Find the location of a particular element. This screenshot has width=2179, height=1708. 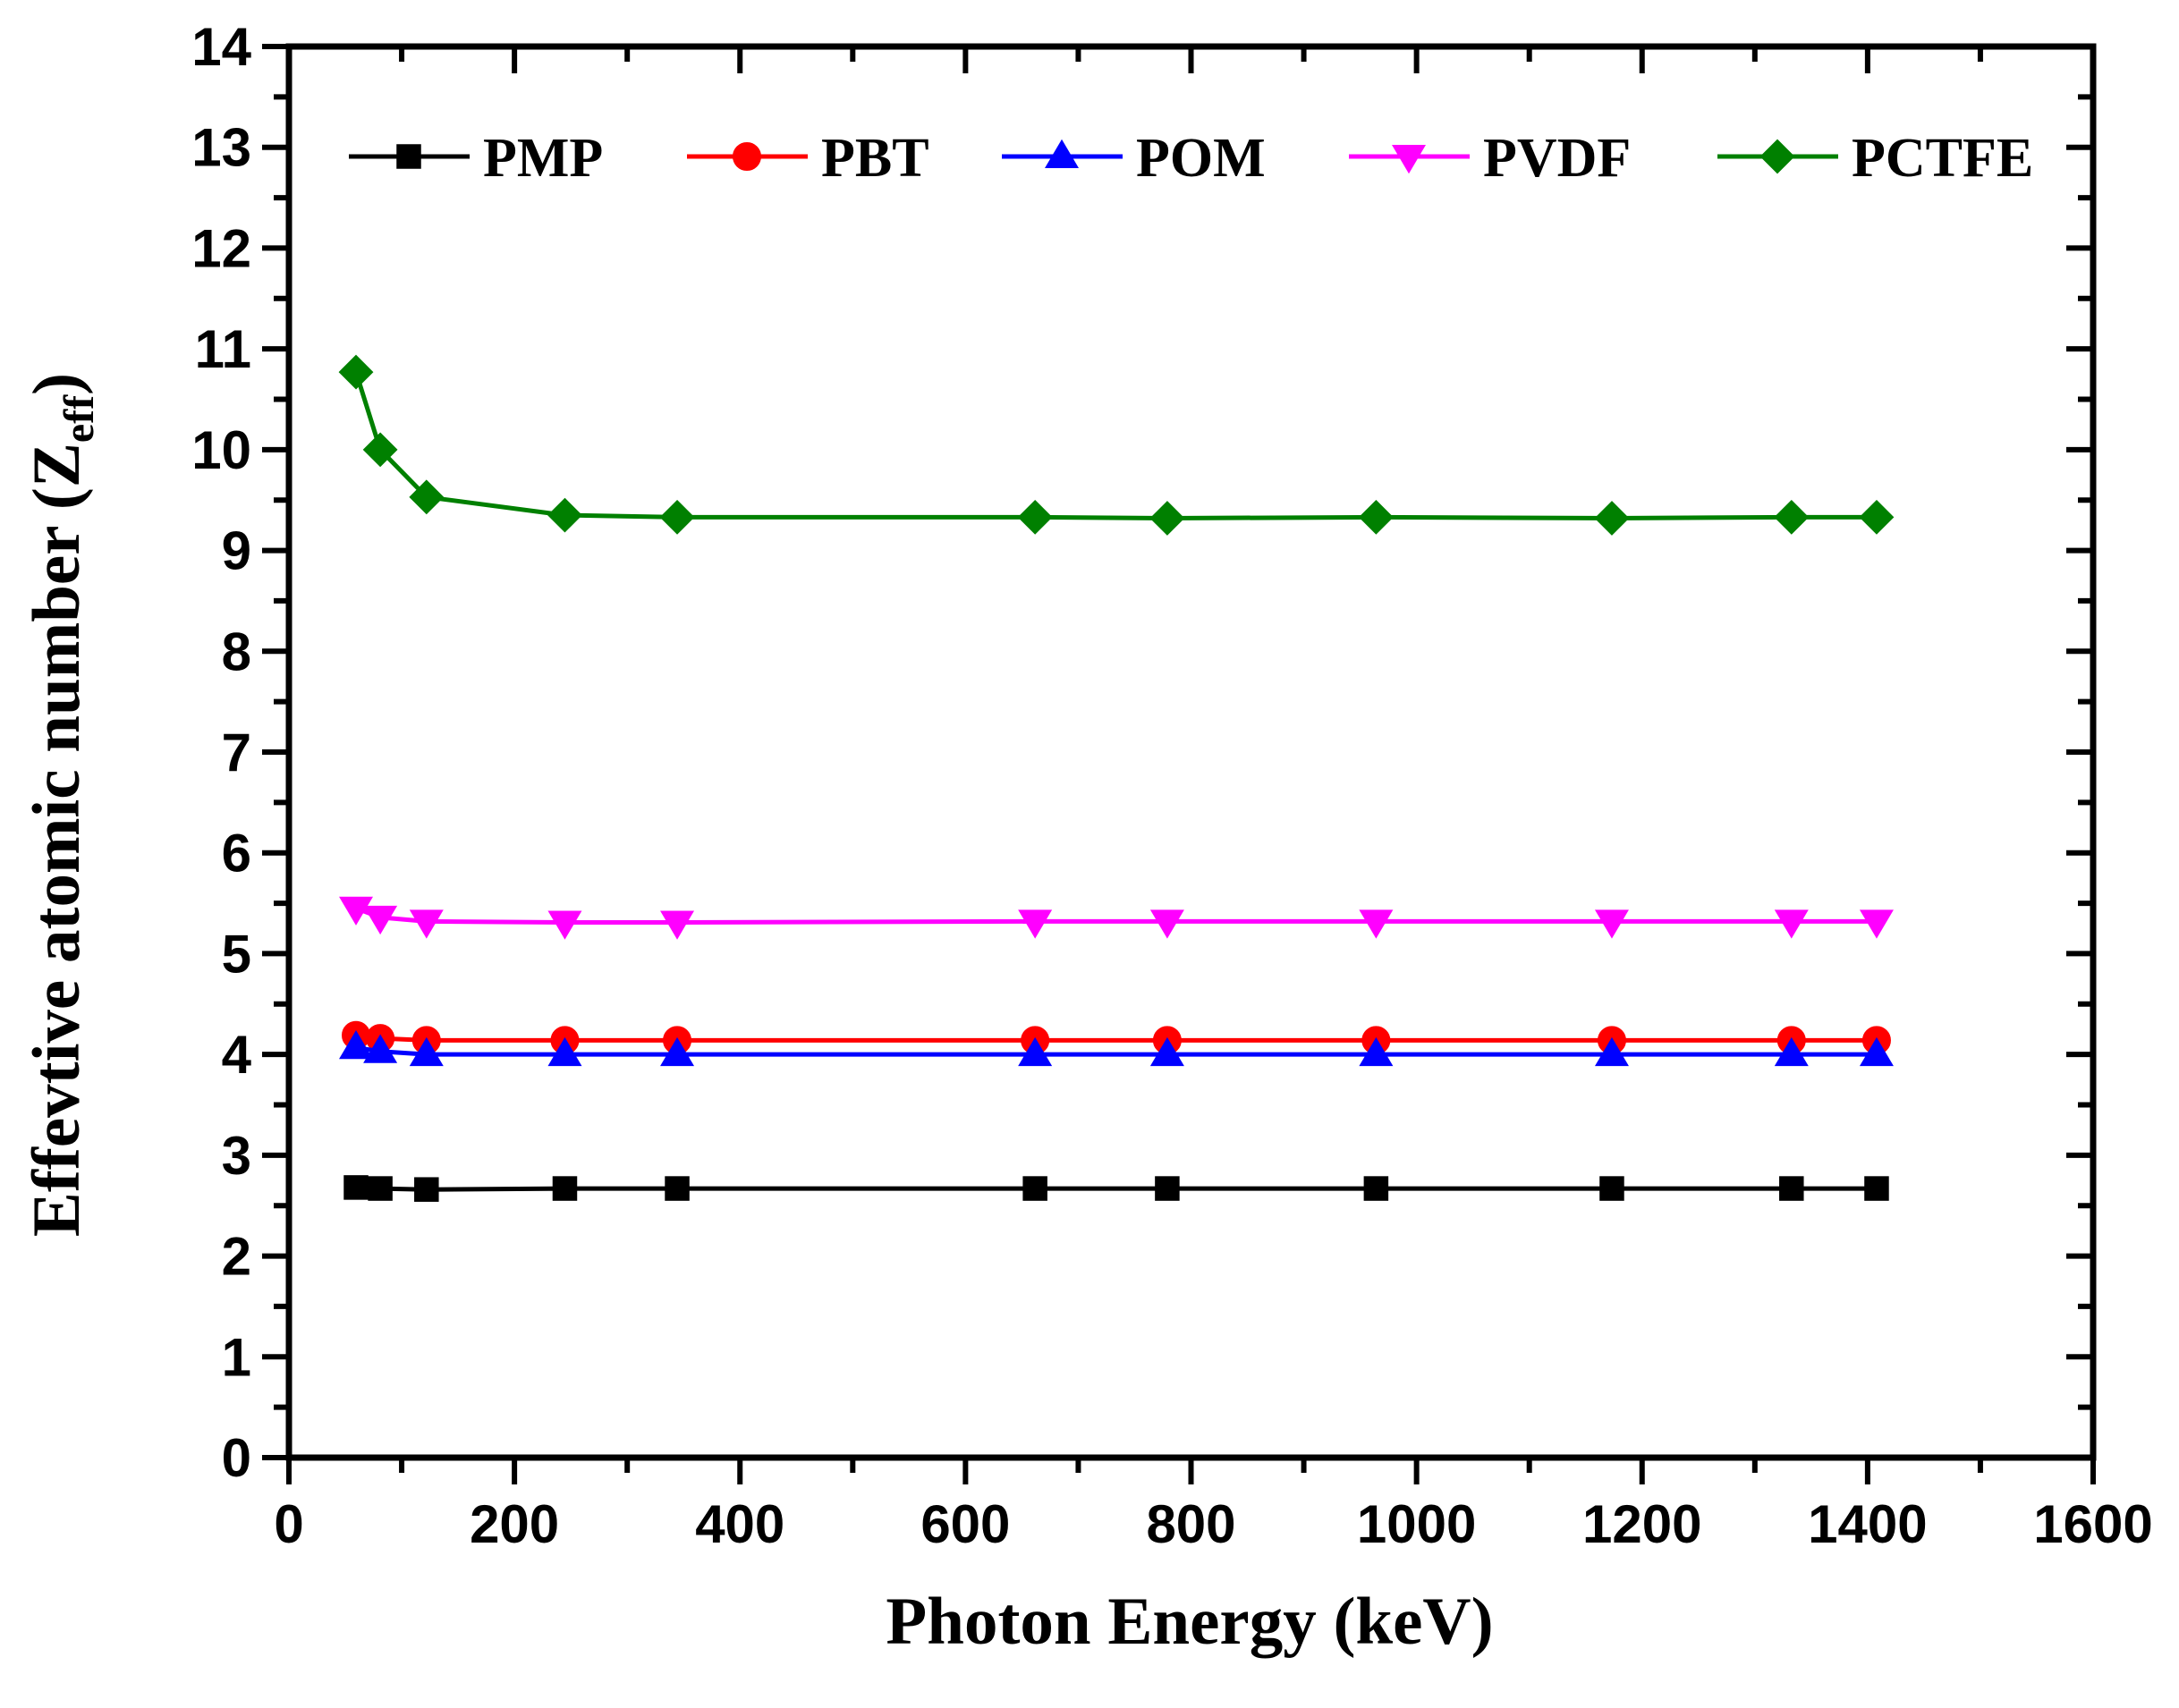

y-tick-label: 0 is located at coordinates (236, 1458).